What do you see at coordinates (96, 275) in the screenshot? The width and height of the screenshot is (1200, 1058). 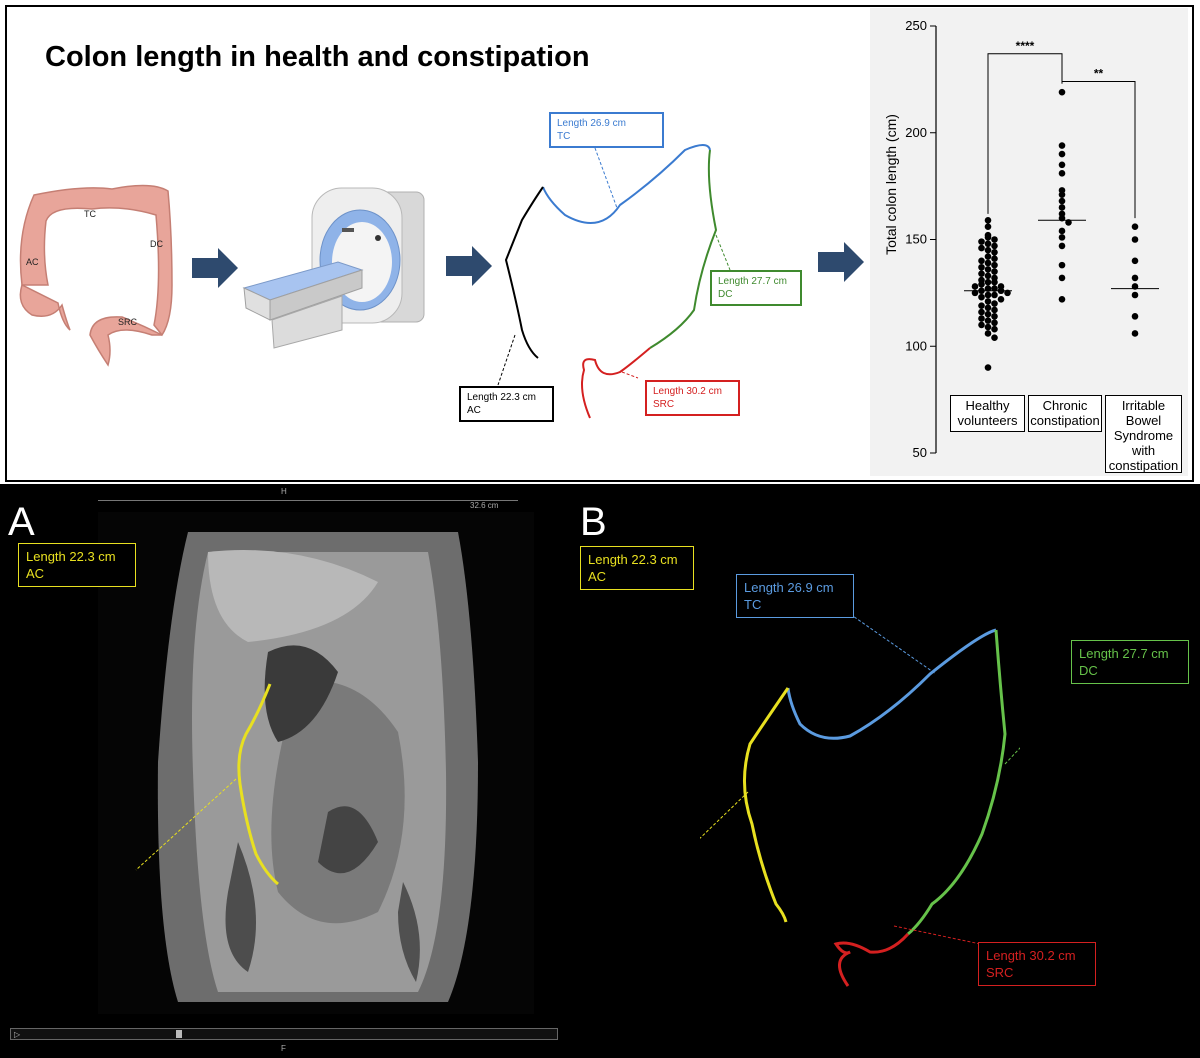 I see `colon-illustration: TC AC DC SRC` at bounding box center [96, 275].